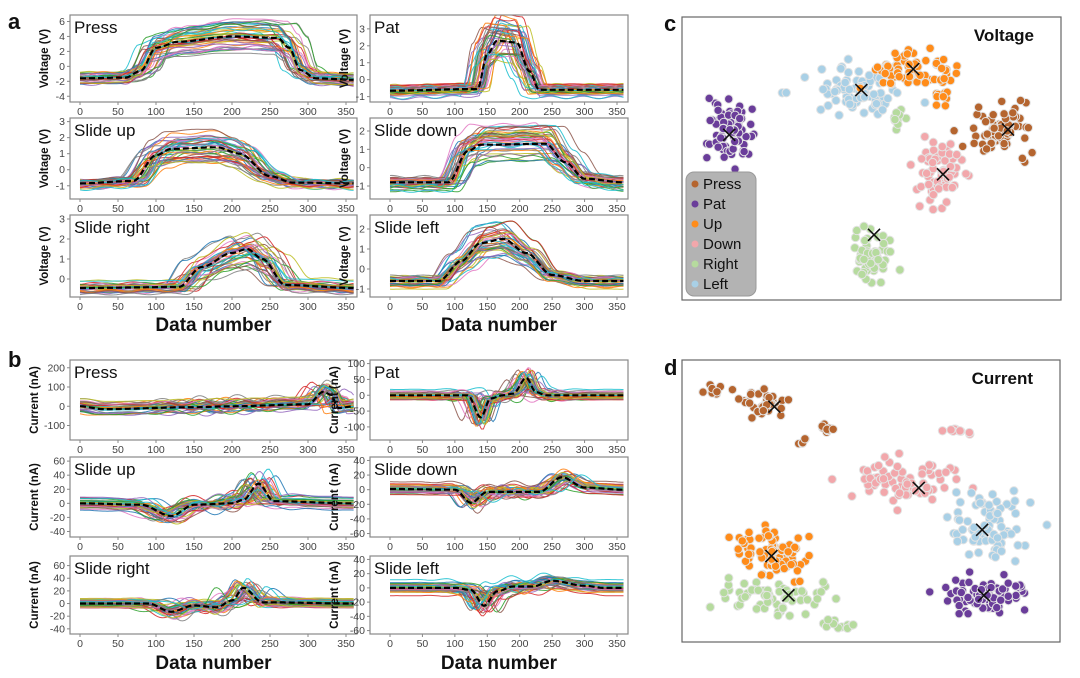 The width and height of the screenshot is (1080, 678). What do you see at coordinates (357, 412) in the screenshot?
I see `y-tick-label: -50` at bounding box center [357, 412].